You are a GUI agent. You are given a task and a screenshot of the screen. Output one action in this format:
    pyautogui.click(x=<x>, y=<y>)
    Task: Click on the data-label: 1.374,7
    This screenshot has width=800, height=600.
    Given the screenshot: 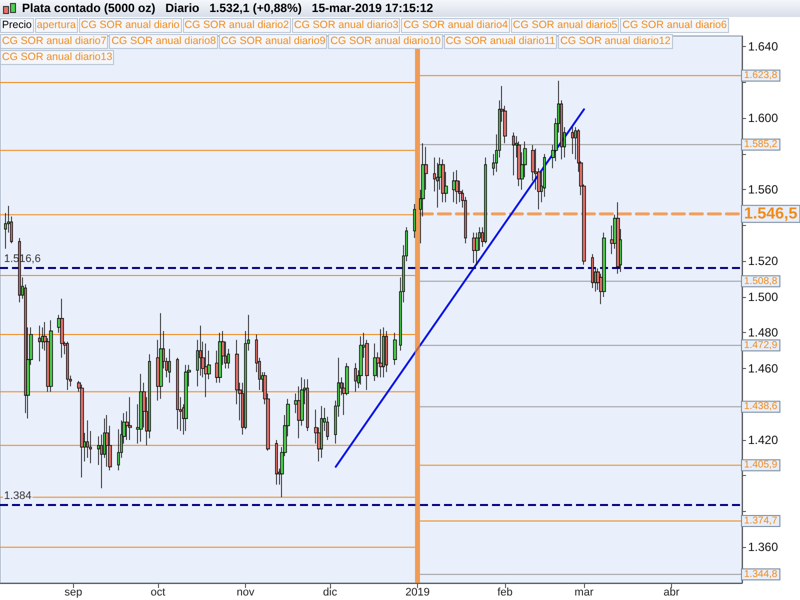 What is the action you would take?
    pyautogui.click(x=761, y=520)
    